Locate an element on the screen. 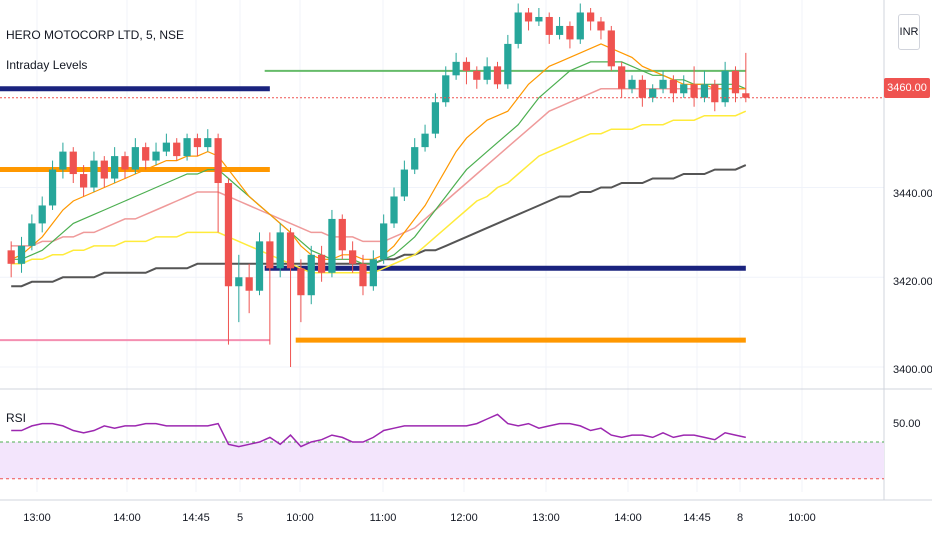  x-tick-label: 11:00 is located at coordinates (383, 518).